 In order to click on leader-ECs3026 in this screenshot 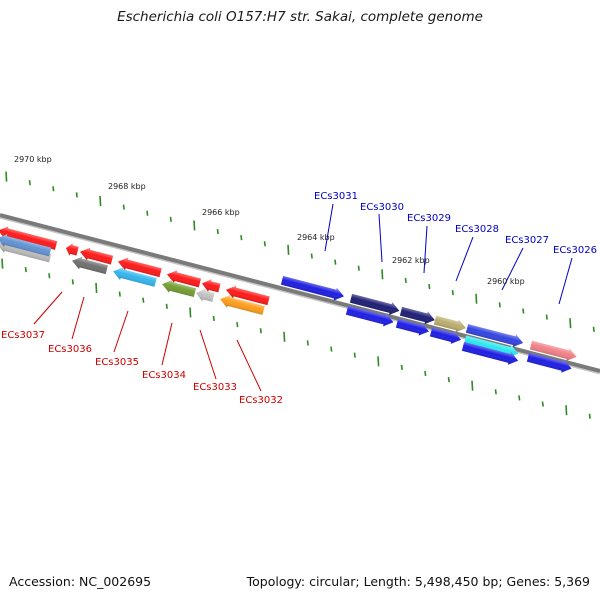, I will do `click(565, 281)`.